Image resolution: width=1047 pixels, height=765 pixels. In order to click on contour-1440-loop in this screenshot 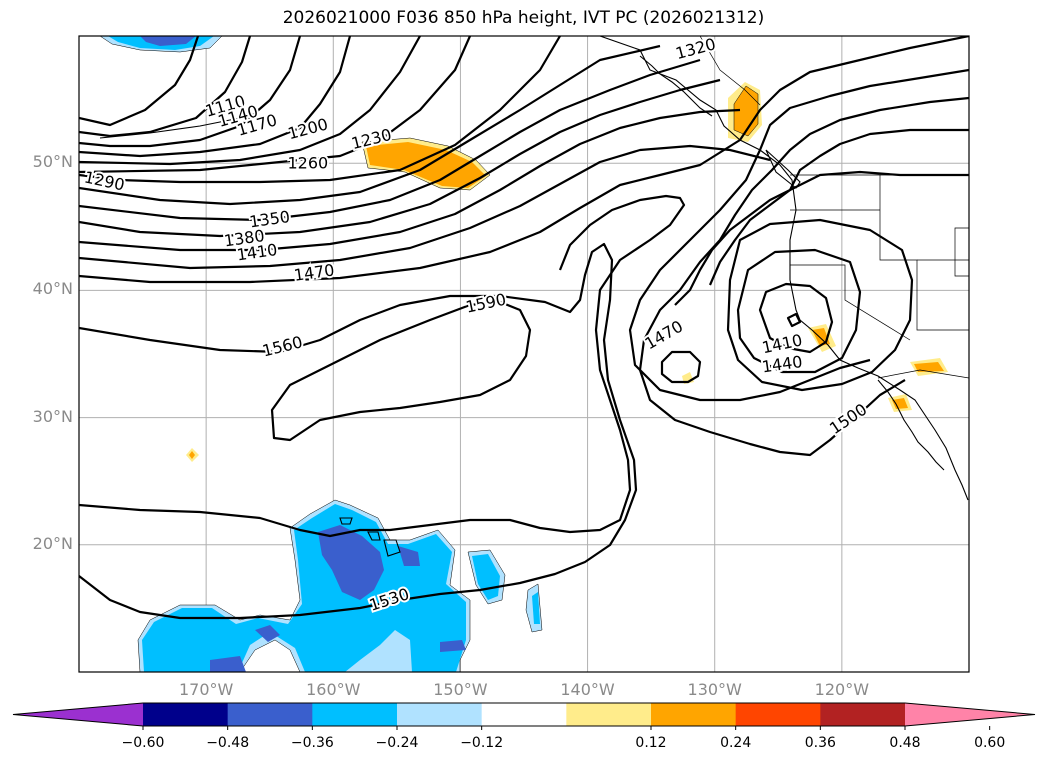, I will do `click(799, 311)`.